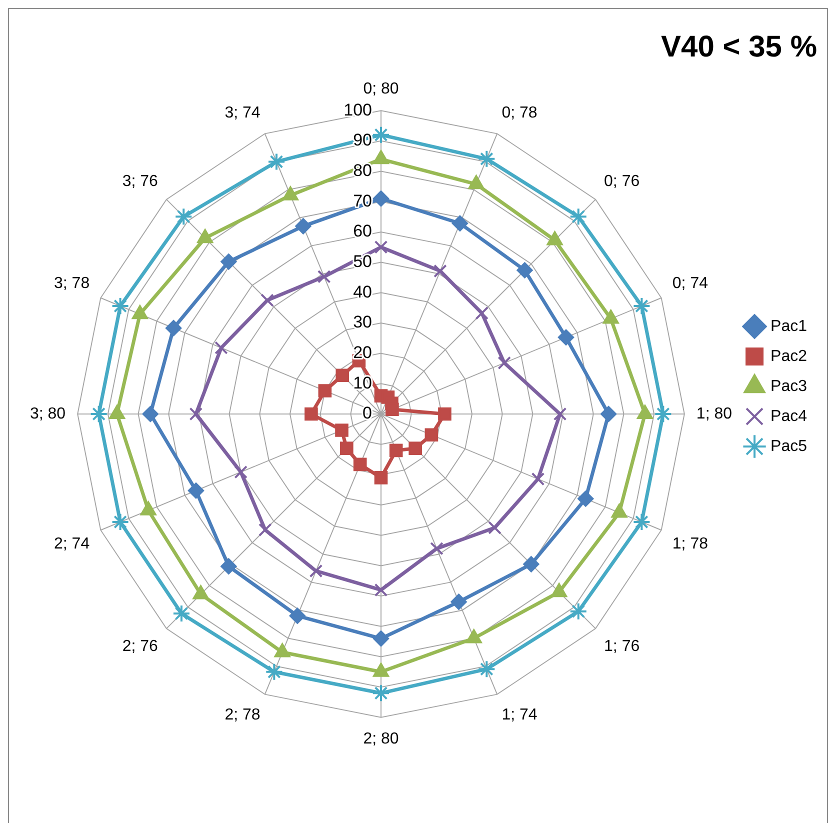  I want to click on y-tick-label: 60, so click(362, 231).